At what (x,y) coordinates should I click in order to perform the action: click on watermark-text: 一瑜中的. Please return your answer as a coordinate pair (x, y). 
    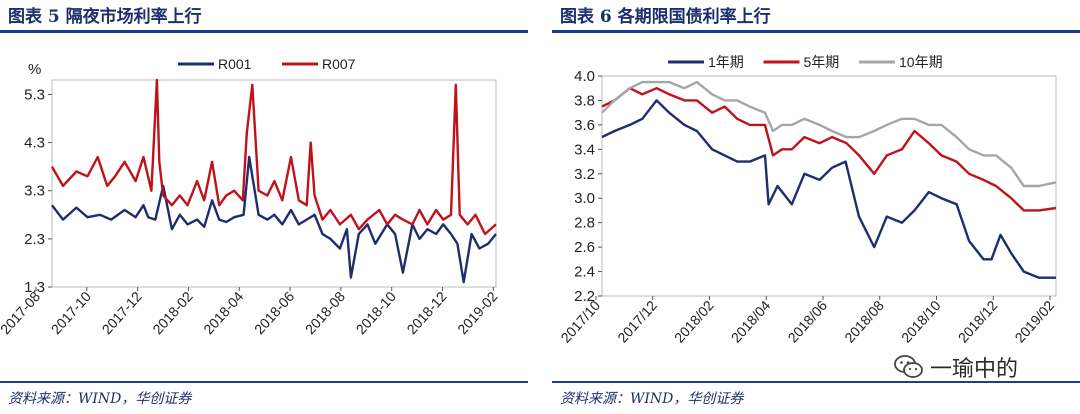
    Looking at the image, I should click on (974, 369).